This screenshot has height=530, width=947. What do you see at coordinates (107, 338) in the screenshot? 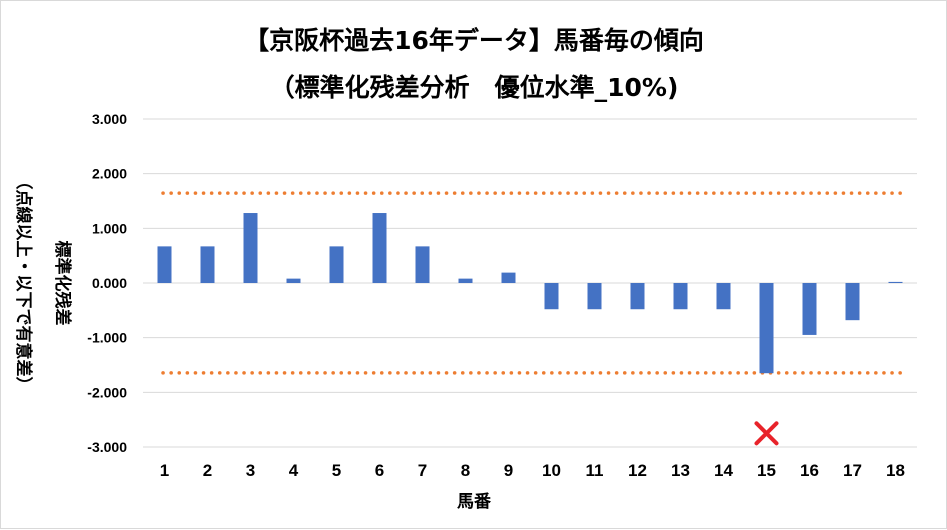
I see `y-tick-label: -1.000` at bounding box center [107, 338].